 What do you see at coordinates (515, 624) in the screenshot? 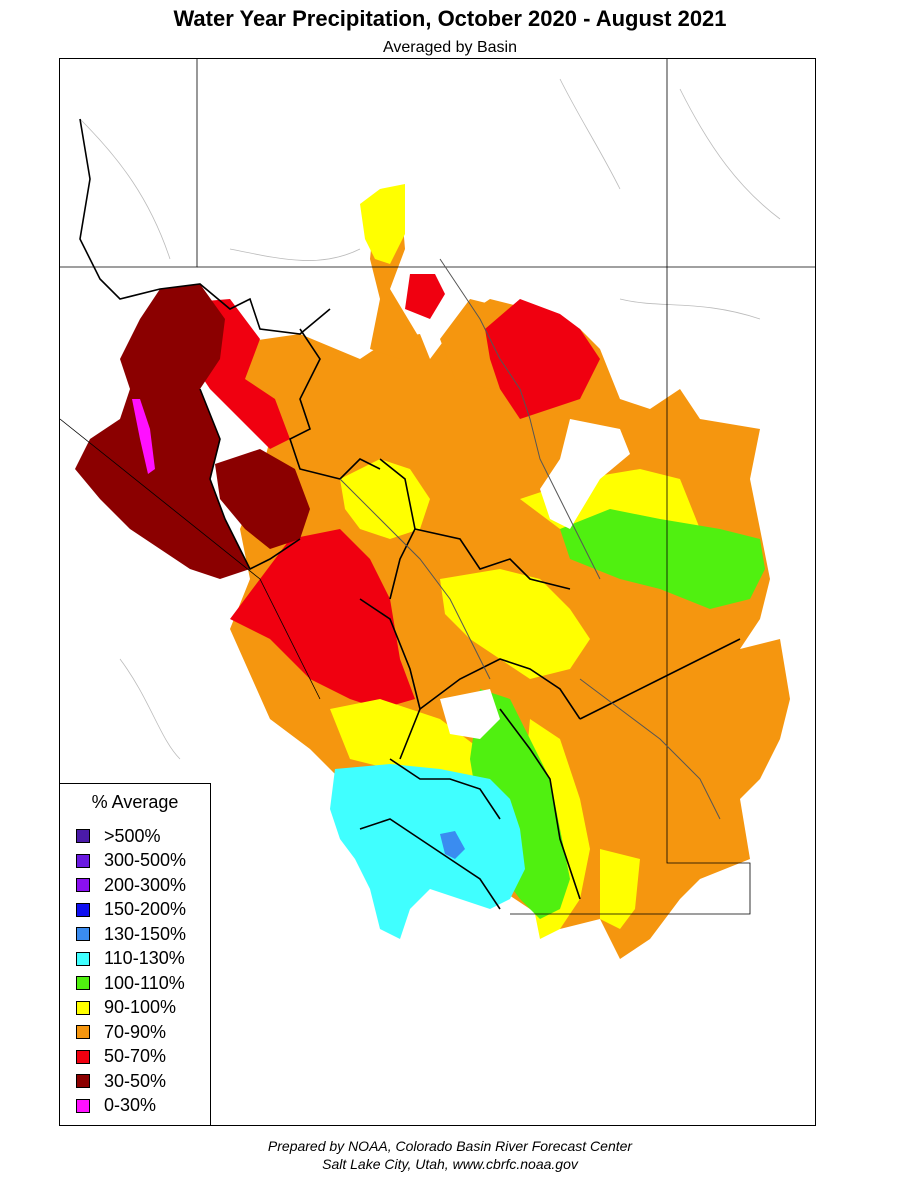
I see `region-90-100-midsouth` at bounding box center [515, 624].